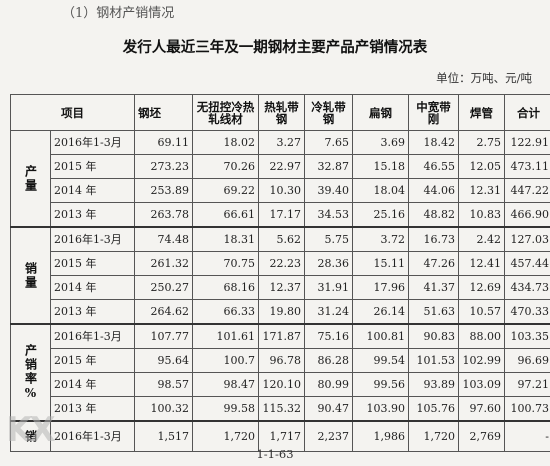 The width and height of the screenshot is (550, 466). I want to click on page-number: 1-1-63, so click(275, 454).